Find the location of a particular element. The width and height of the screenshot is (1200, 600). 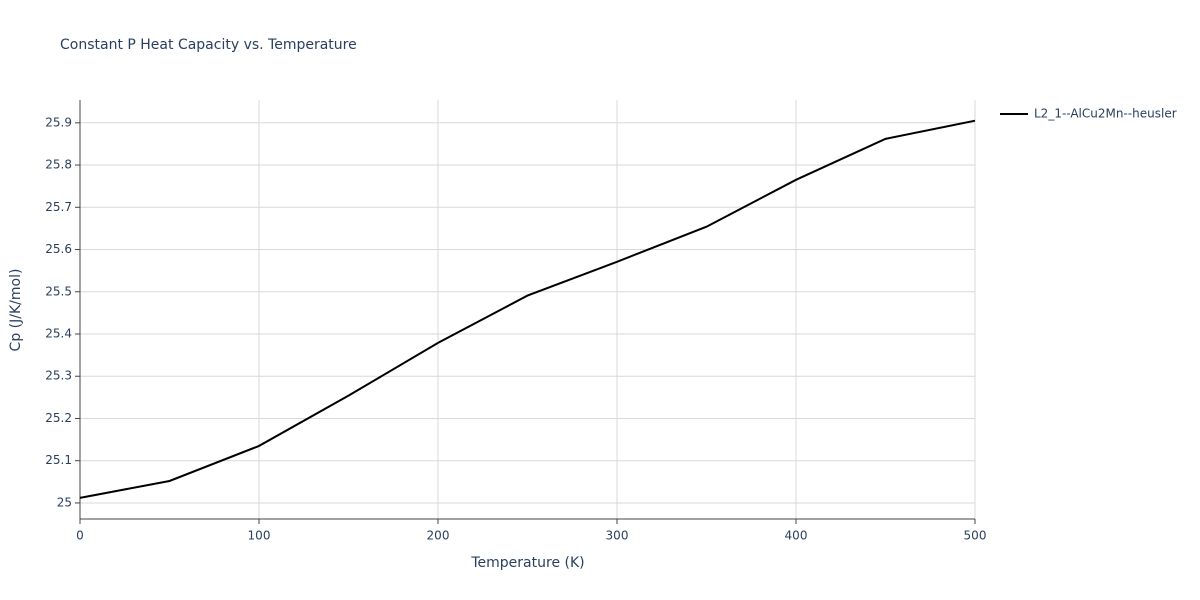

y-tick-label: 25.2 is located at coordinates (58, 418).